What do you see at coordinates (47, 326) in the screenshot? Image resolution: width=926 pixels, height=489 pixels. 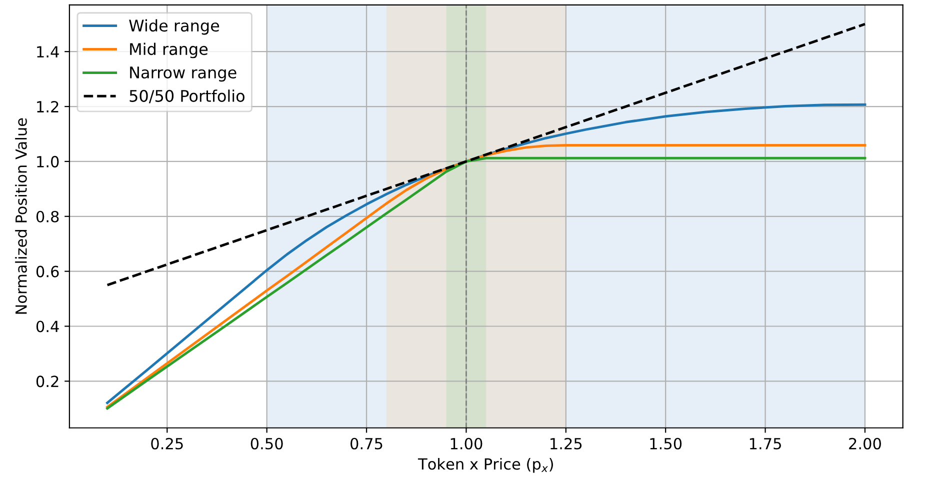 I see `y-tick-label: 0.4` at bounding box center [47, 326].